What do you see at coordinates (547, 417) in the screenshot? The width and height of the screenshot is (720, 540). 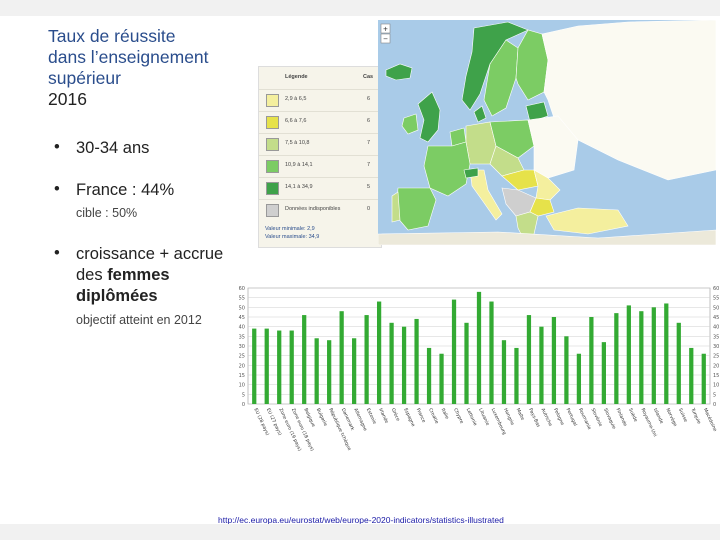 I see `x-tick-label: Autriche` at bounding box center [547, 417].